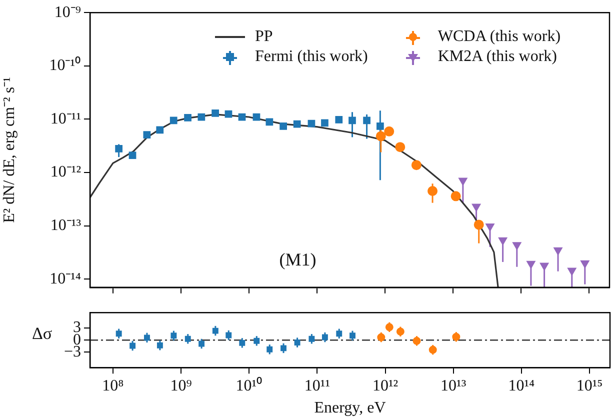 The height and width of the screenshot is (418, 615). What do you see at coordinates (9, 149) in the screenshot?
I see `y-axis-title: E² dN/ dE, erg cm⁻² s⁻¹` at bounding box center [9, 149].